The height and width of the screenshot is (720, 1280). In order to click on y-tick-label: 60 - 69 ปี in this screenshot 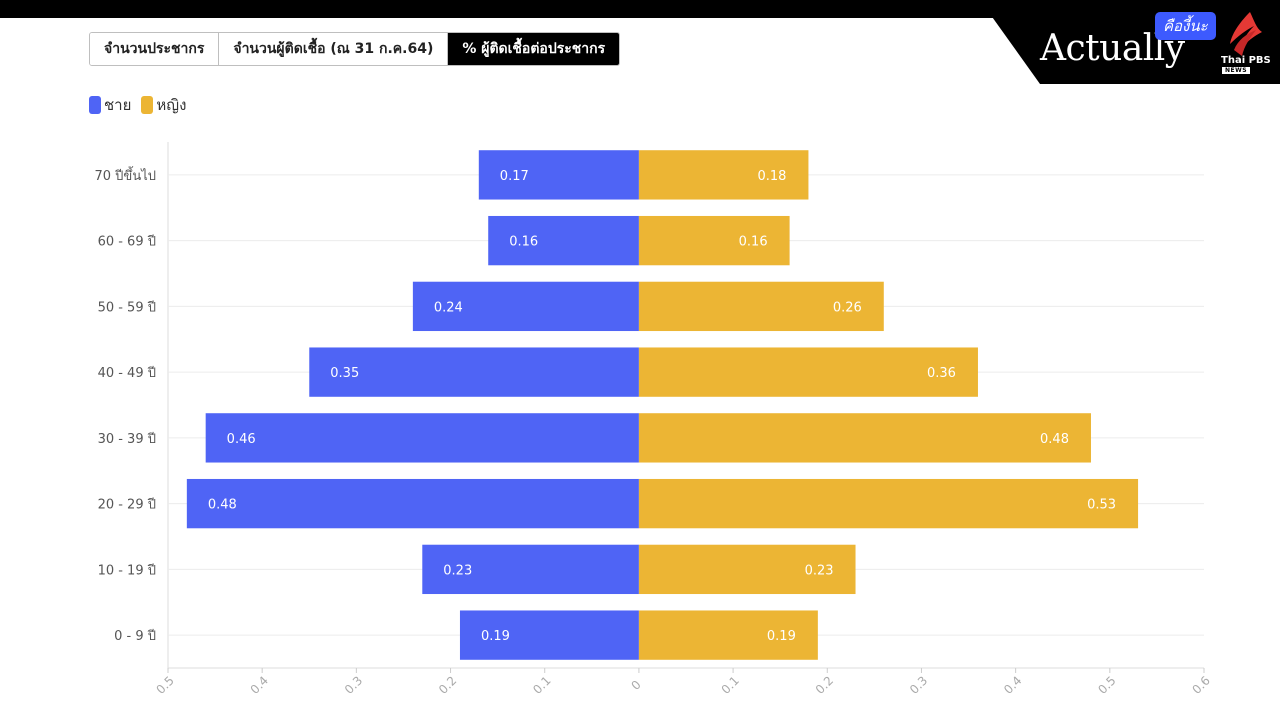, I will do `click(127, 242)`.